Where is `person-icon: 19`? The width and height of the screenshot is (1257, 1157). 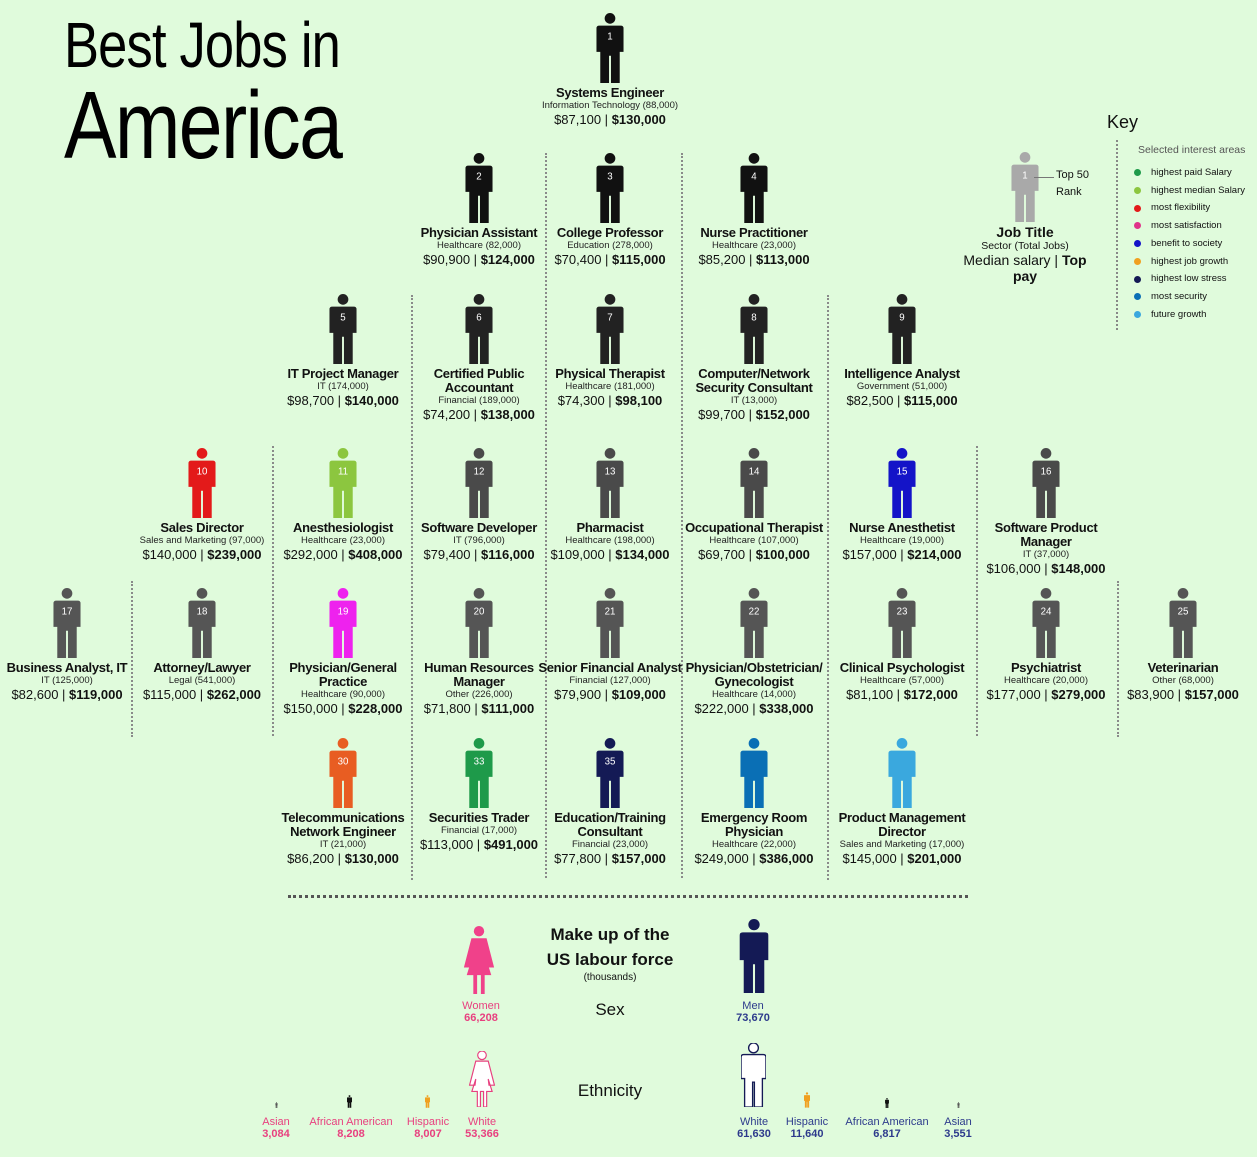
person-icon: 19 is located at coordinates (343, 623).